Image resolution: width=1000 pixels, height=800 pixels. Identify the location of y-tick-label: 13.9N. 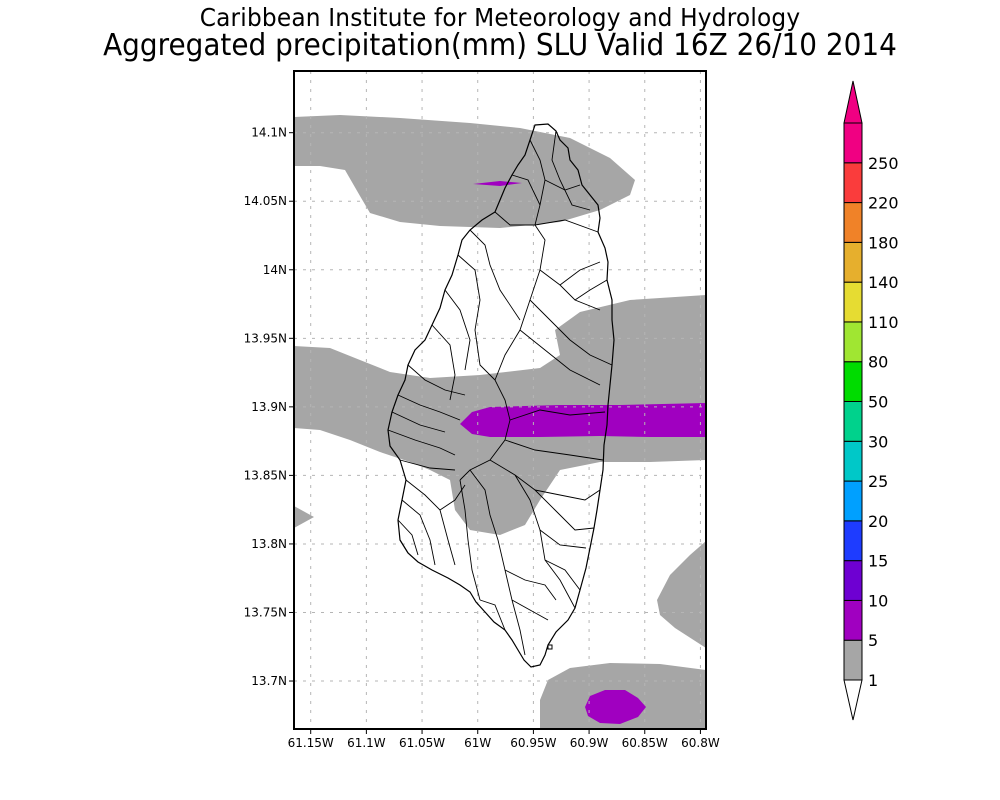
(269, 407).